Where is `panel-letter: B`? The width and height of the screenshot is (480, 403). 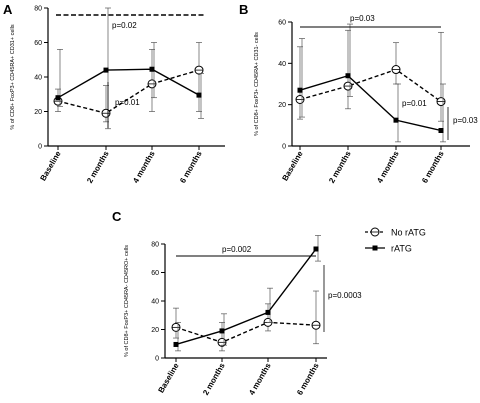
panel-letter: B is located at coordinates (243, 9).